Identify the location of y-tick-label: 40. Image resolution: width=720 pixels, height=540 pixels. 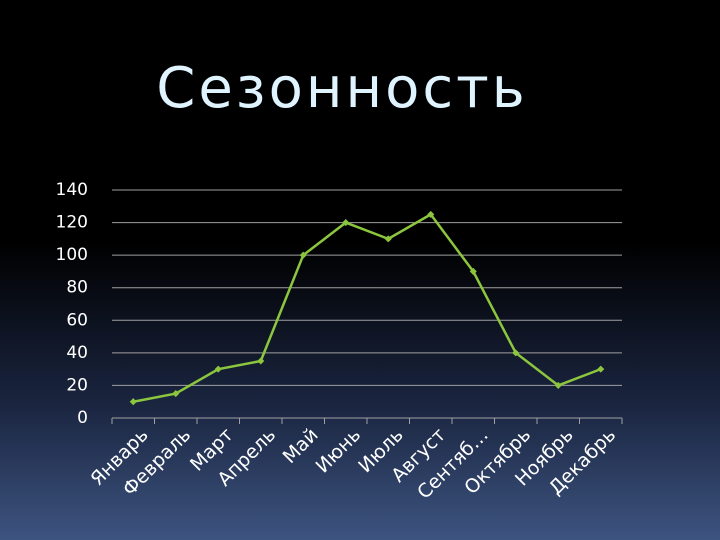
(77, 353).